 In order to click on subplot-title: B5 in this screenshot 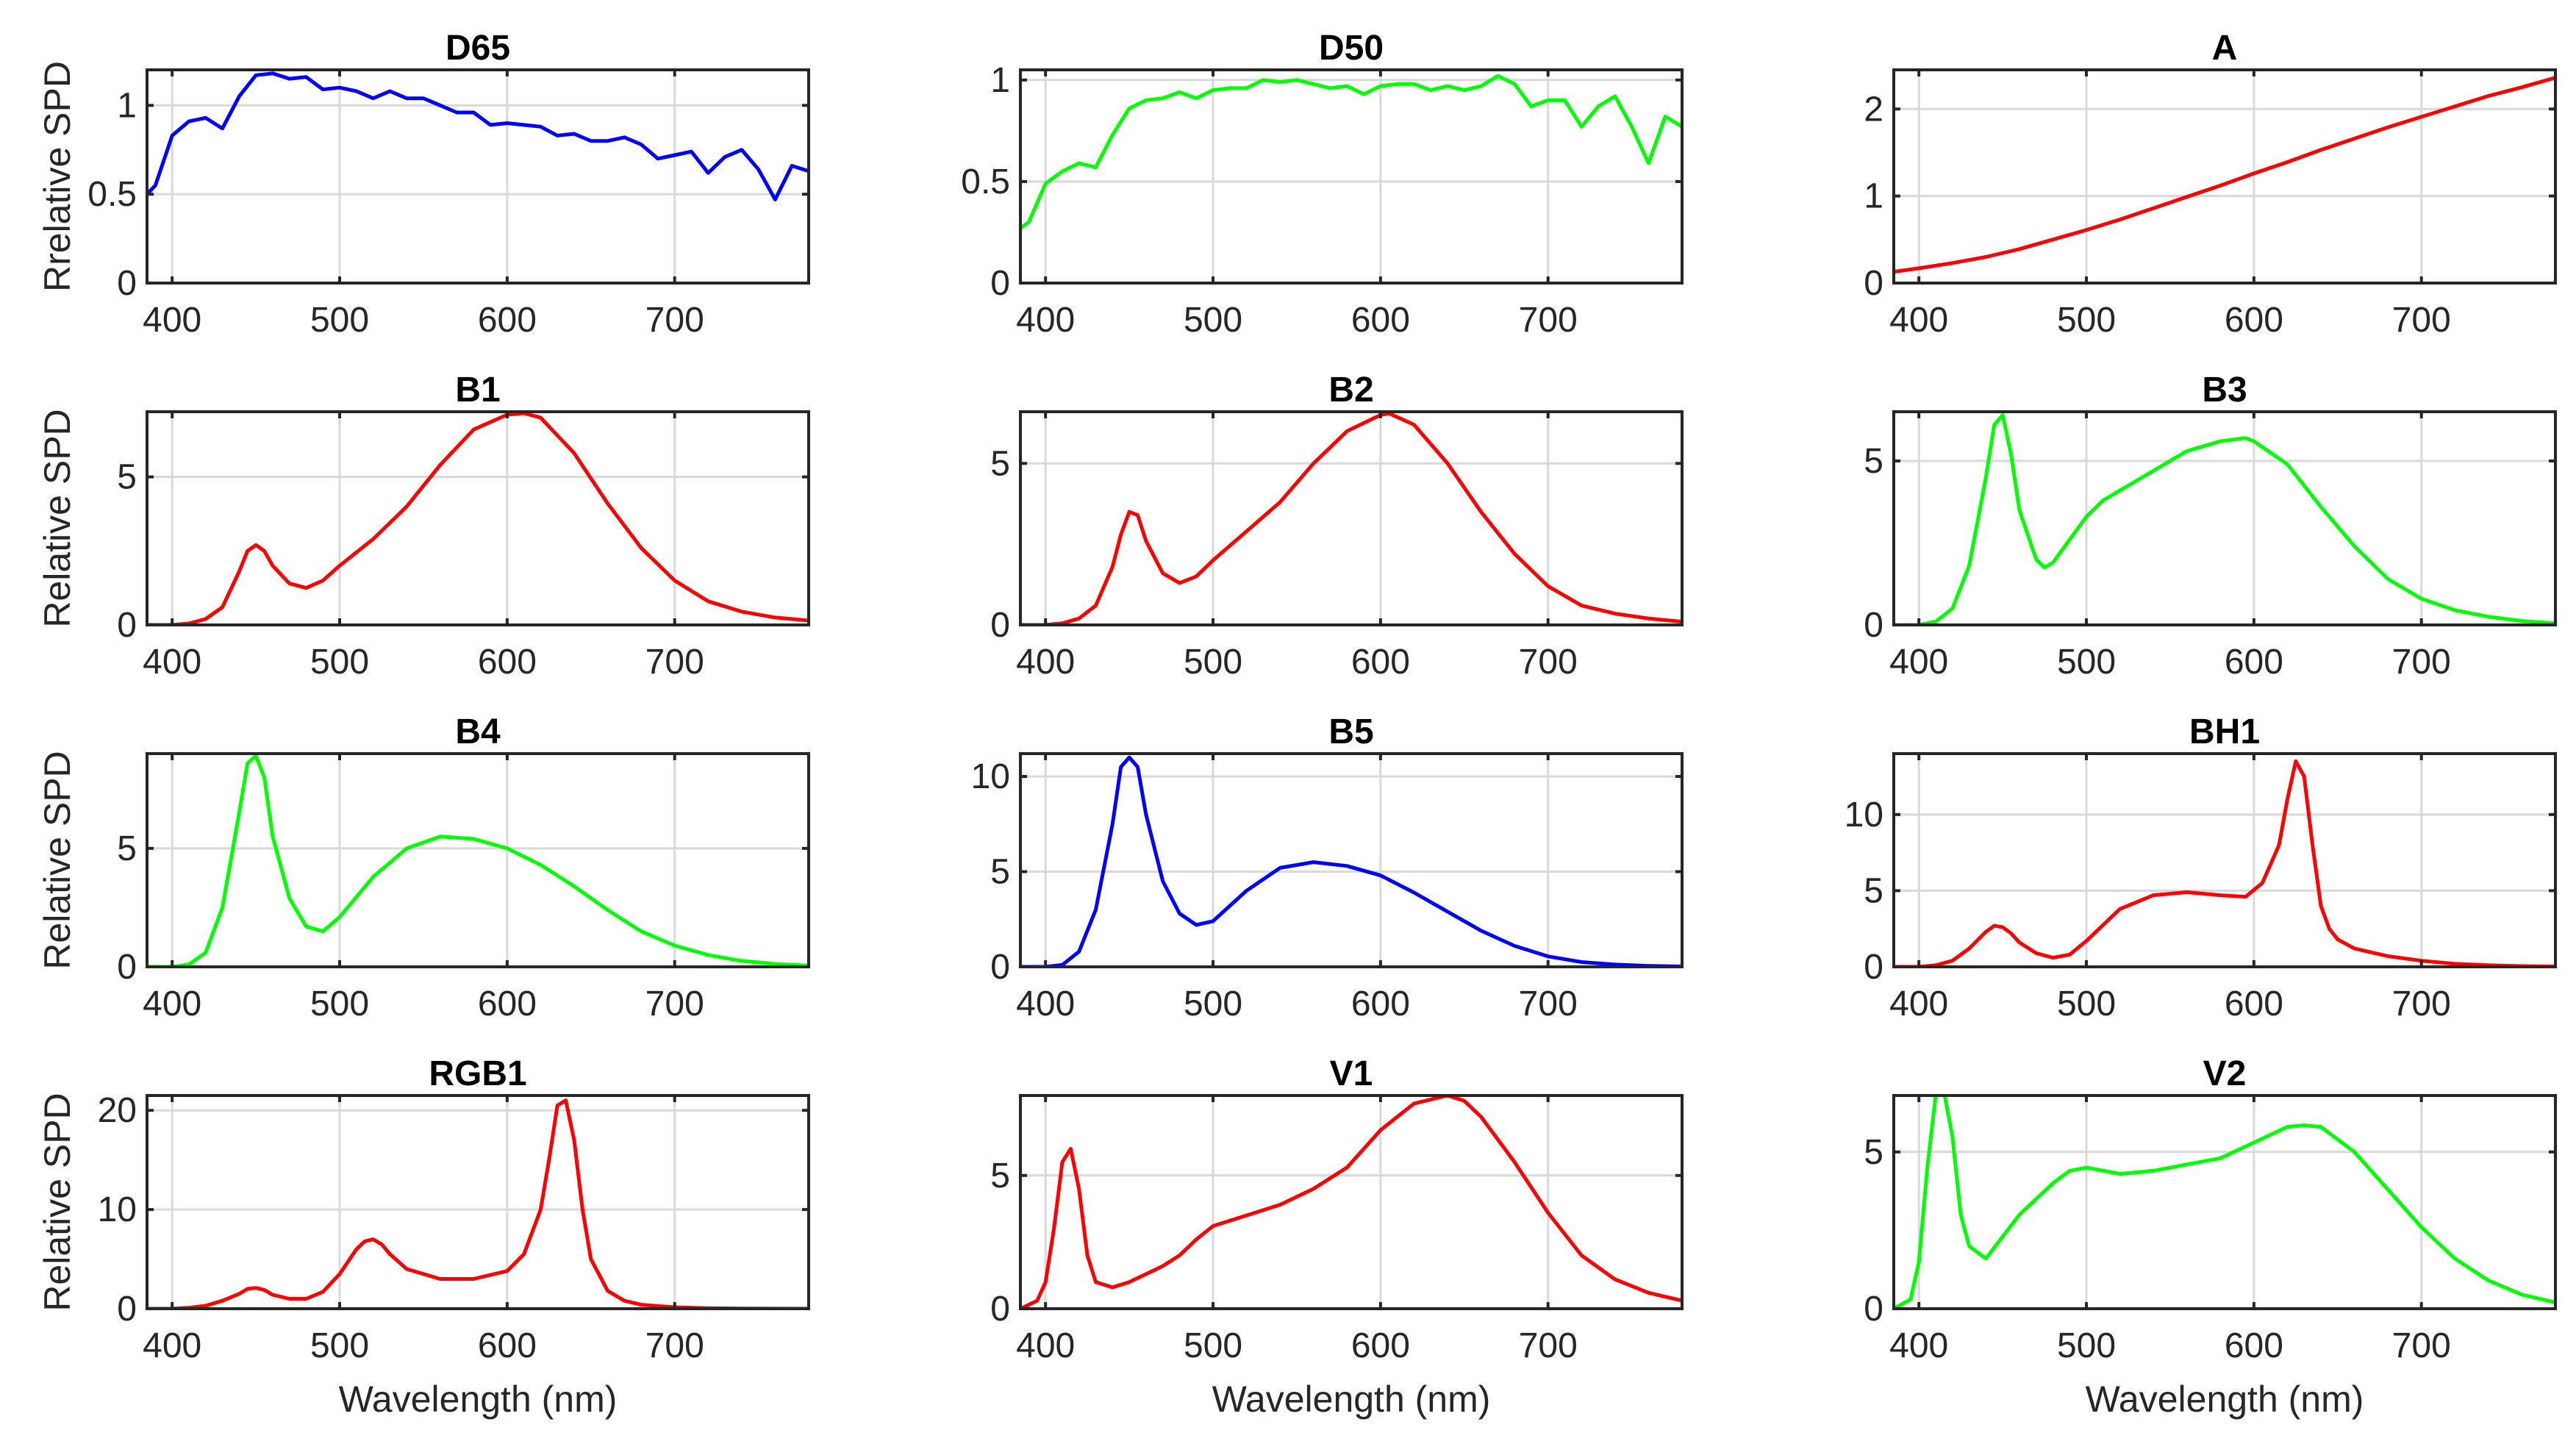, I will do `click(1350, 731)`.